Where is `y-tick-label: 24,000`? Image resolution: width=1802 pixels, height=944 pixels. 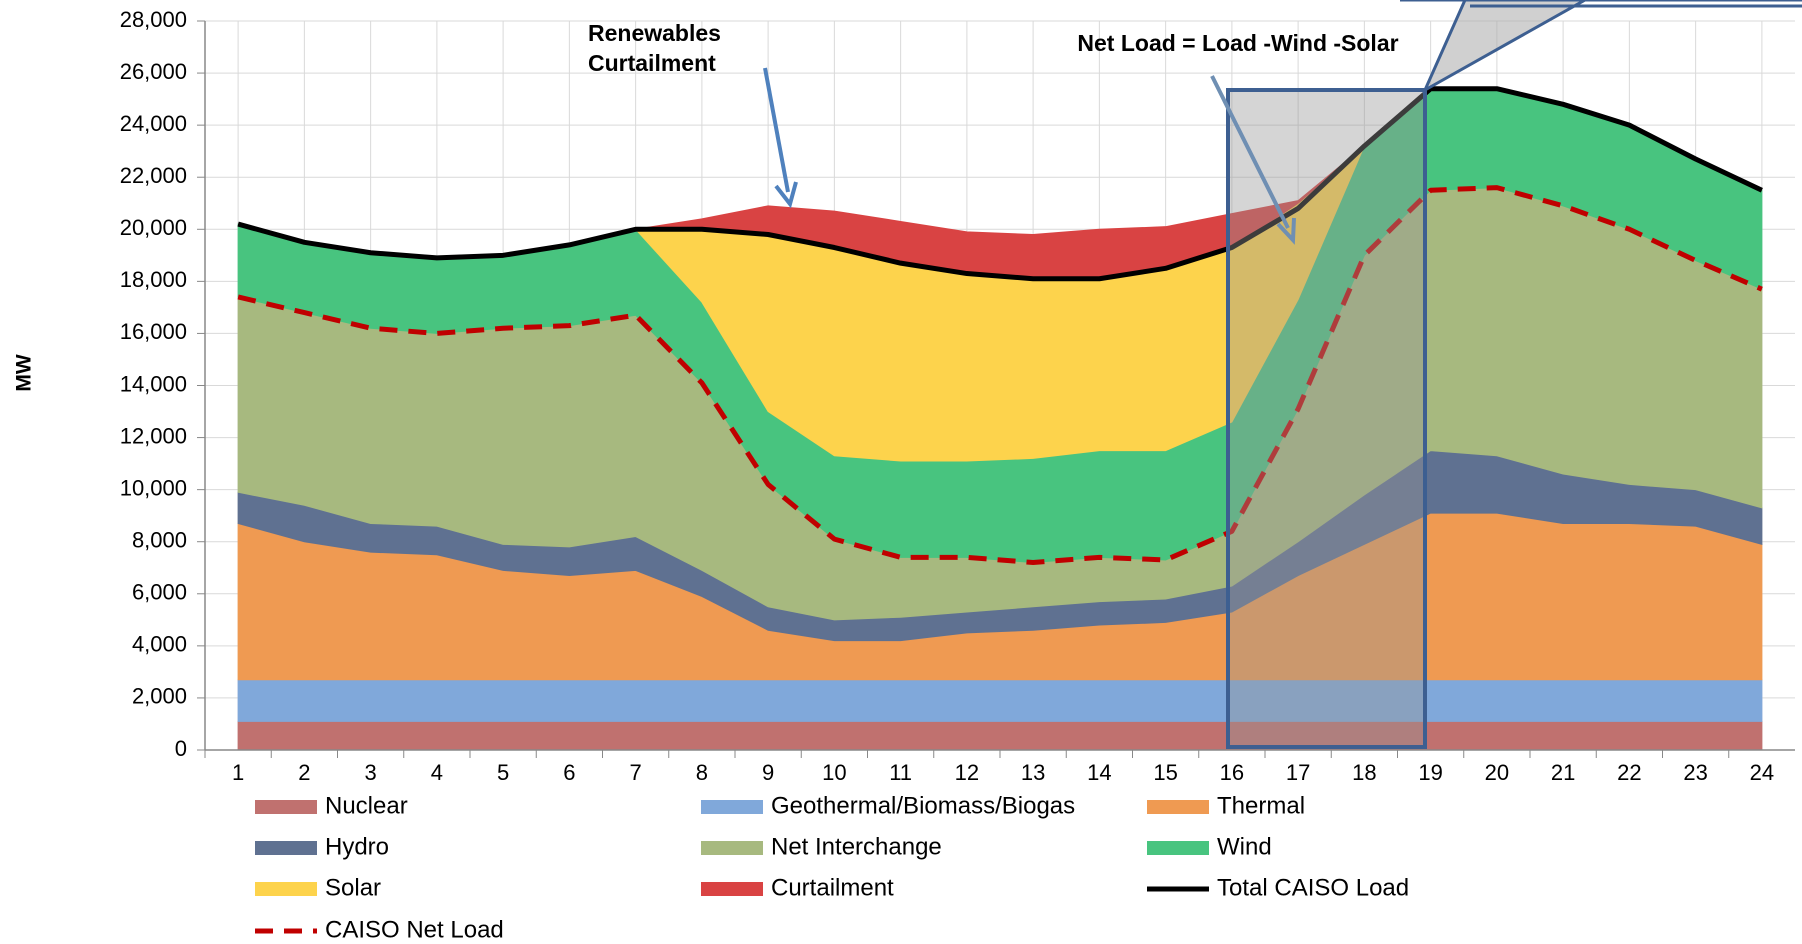 y-tick-label: 24,000 is located at coordinates (153, 123).